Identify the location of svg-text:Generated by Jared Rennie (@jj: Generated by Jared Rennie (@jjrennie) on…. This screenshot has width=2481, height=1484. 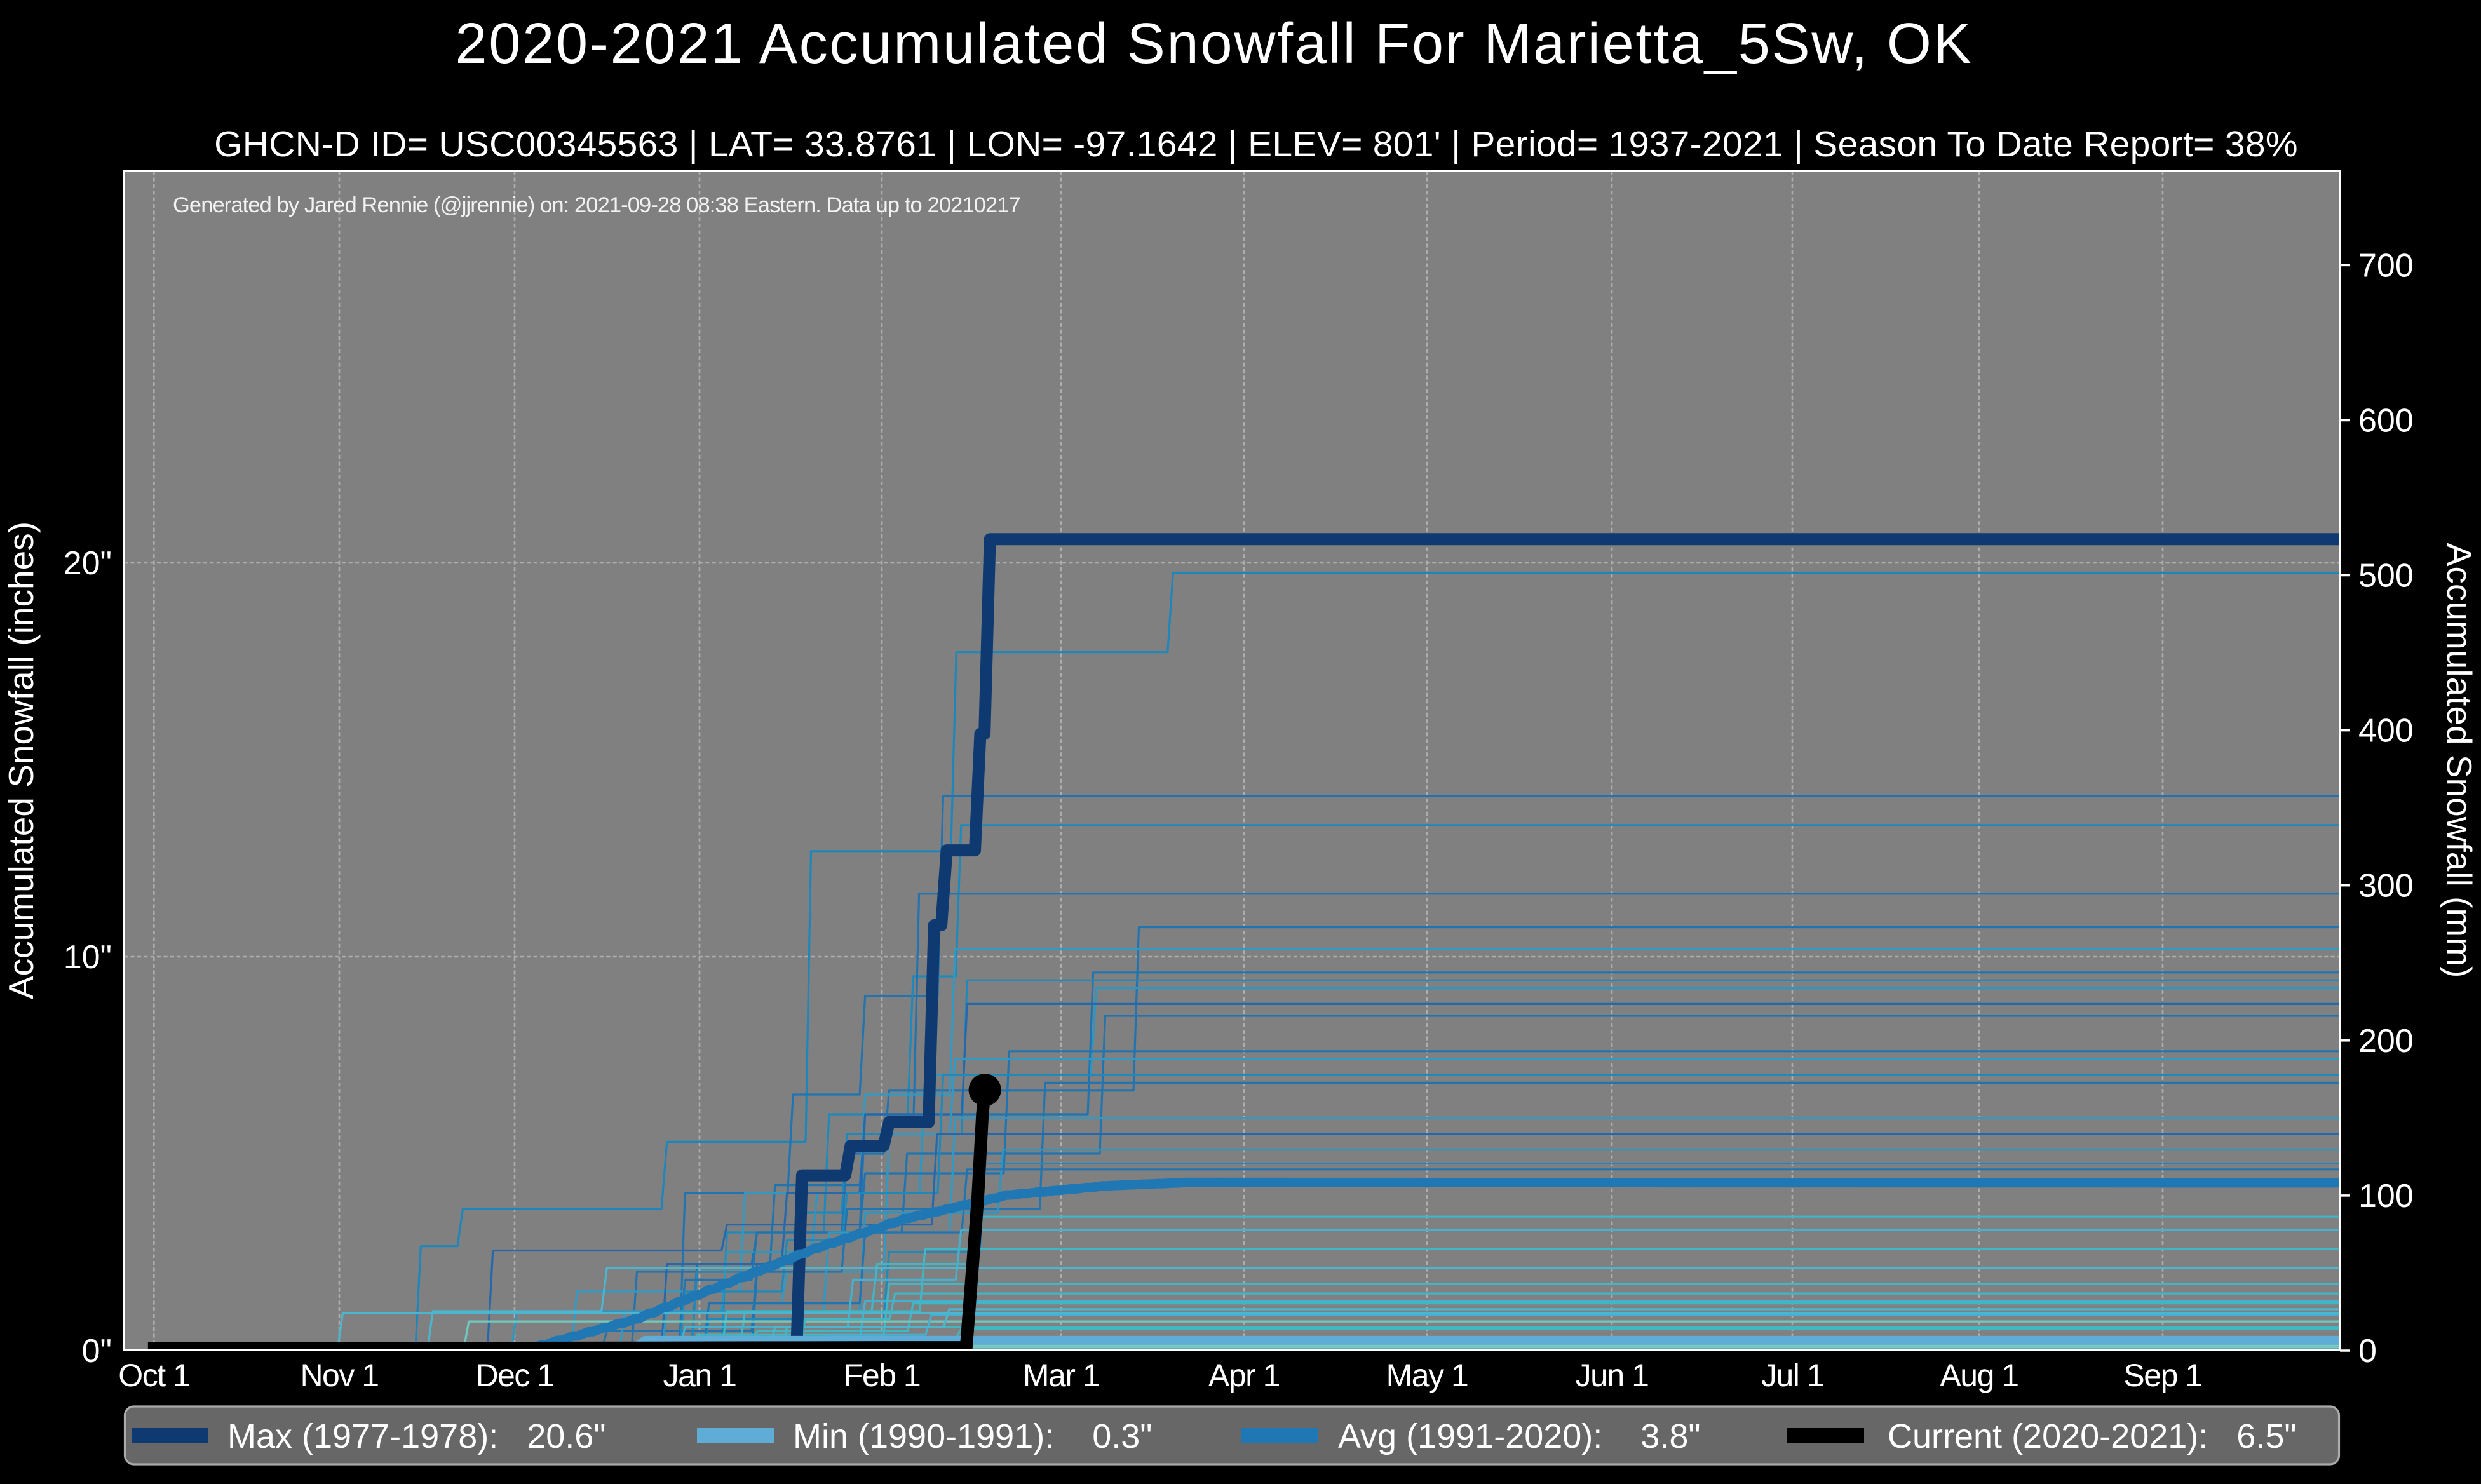
(596, 205).